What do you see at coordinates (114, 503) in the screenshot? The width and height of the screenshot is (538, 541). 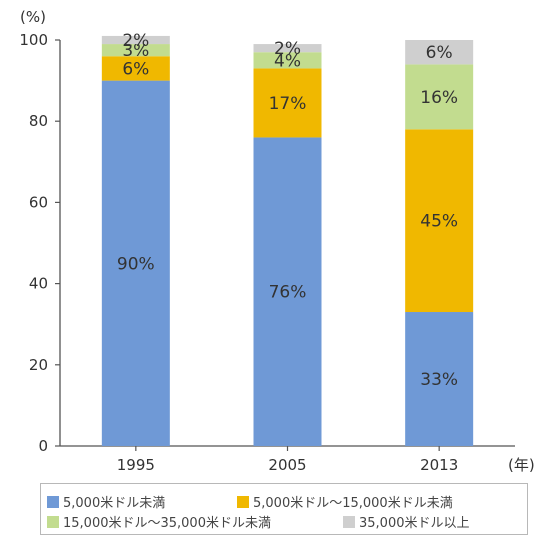 I see `legend-label-under-5000: 5,000米ドル未満` at bounding box center [114, 503].